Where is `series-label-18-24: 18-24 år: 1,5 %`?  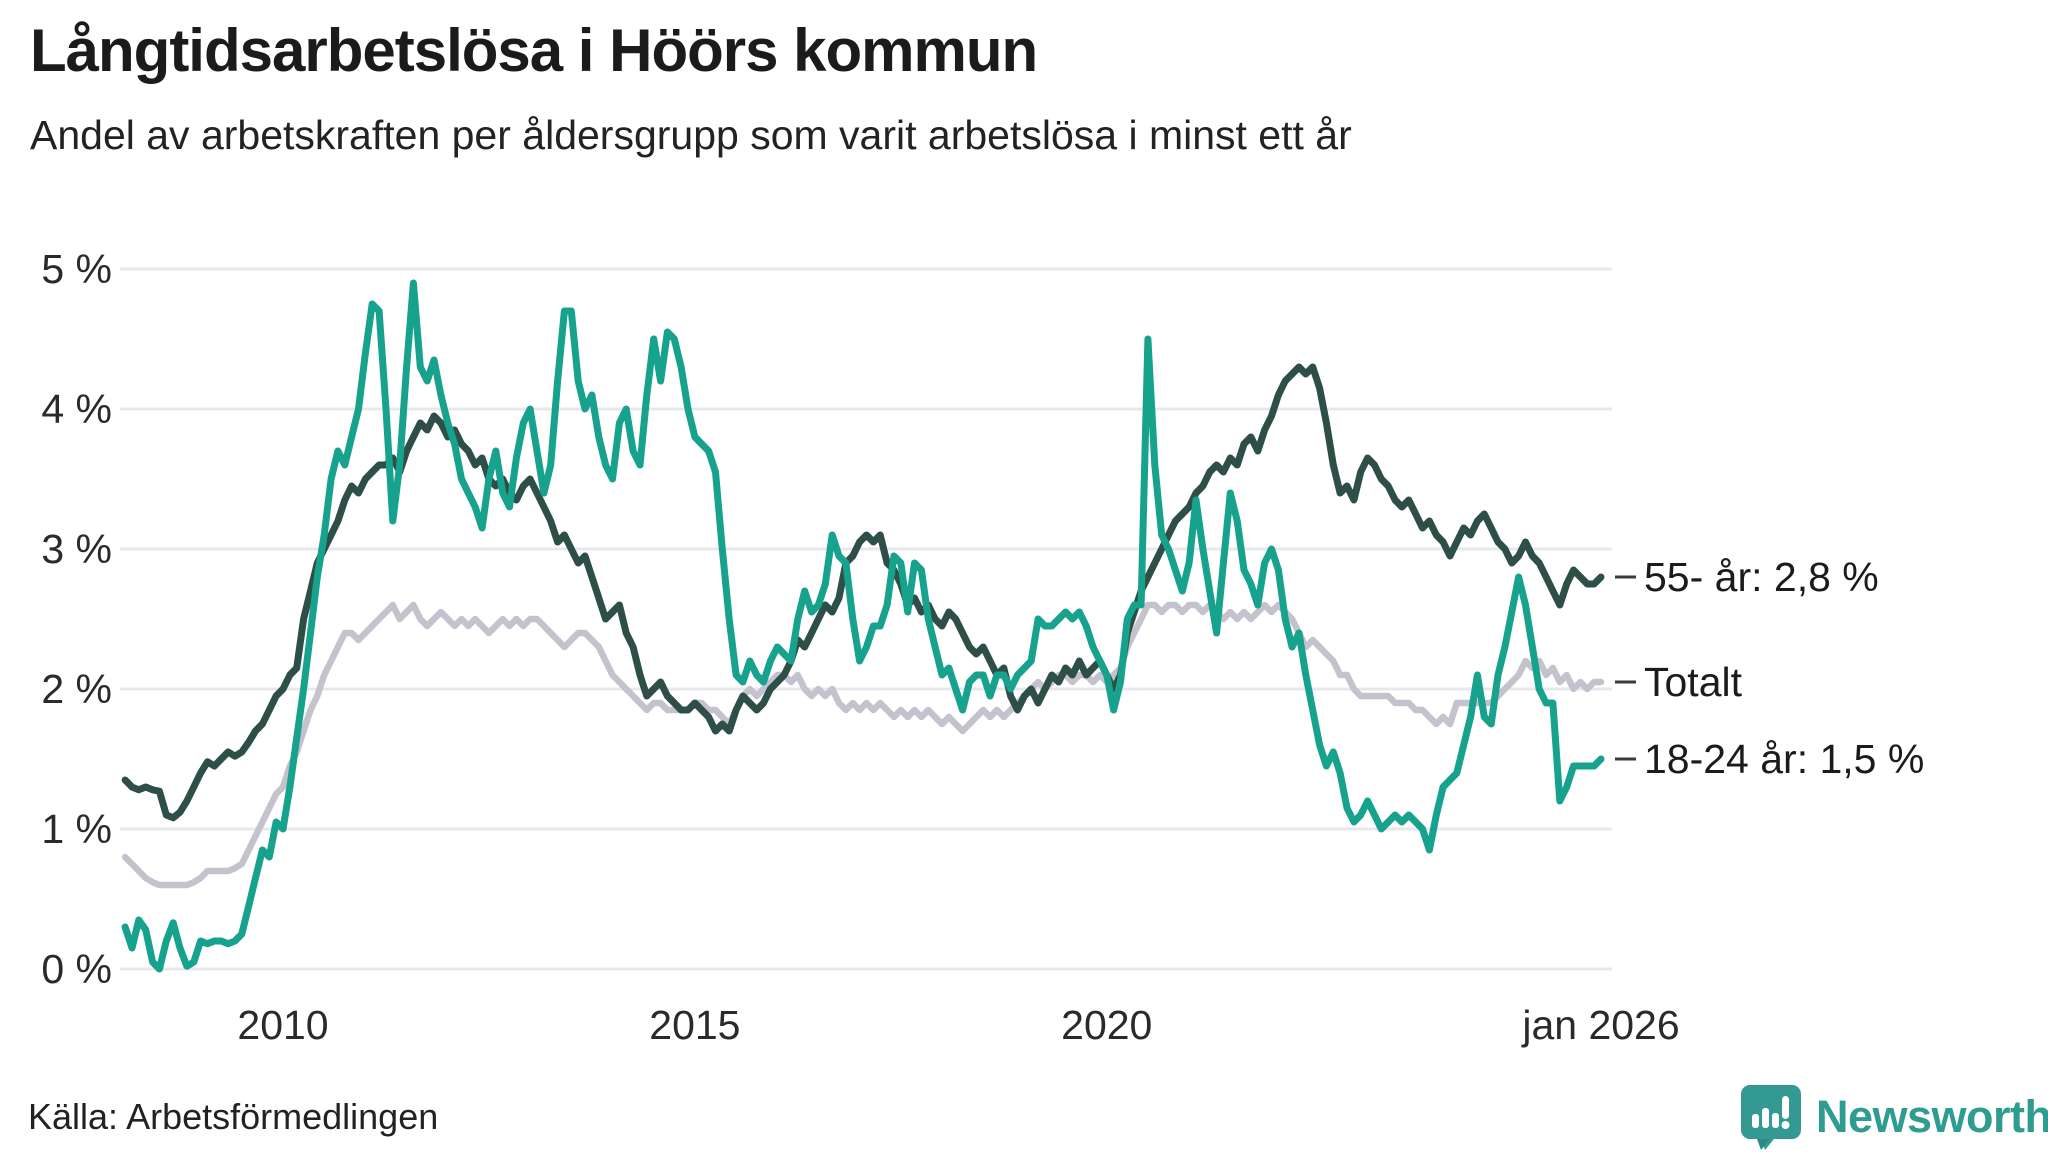
series-label-18-24: 18-24 år: 1,5 % is located at coordinates (1784, 759).